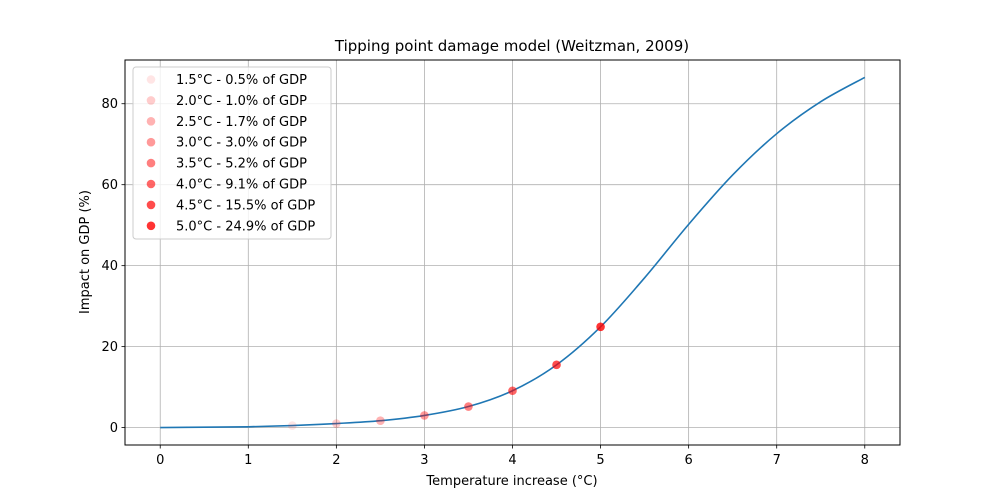  I want to click on x-tick-label: 4, so click(512, 460).